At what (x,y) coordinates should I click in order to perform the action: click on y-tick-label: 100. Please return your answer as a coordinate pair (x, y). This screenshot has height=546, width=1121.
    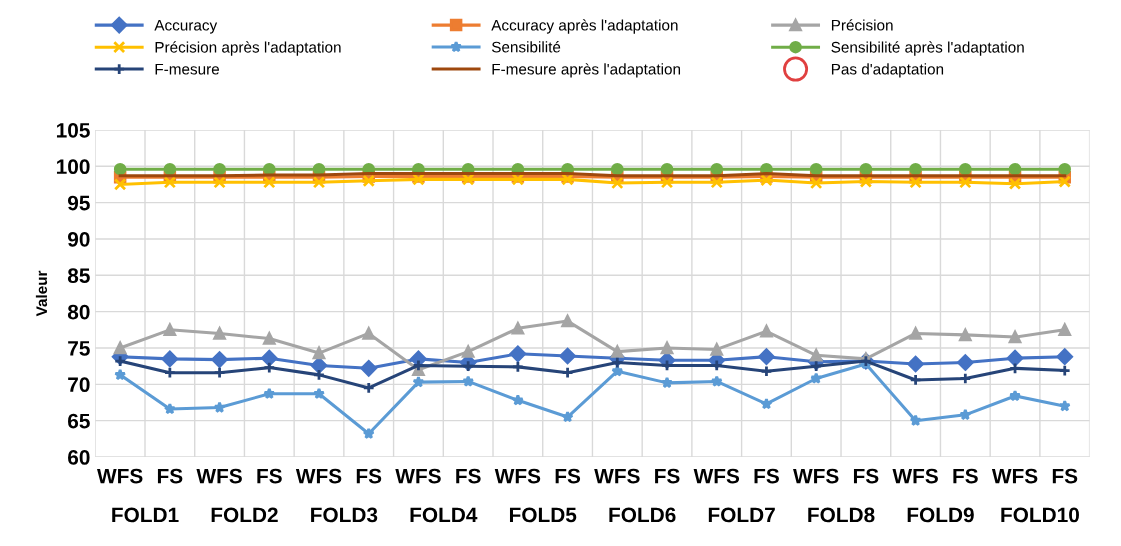
    Looking at the image, I should click on (73, 167).